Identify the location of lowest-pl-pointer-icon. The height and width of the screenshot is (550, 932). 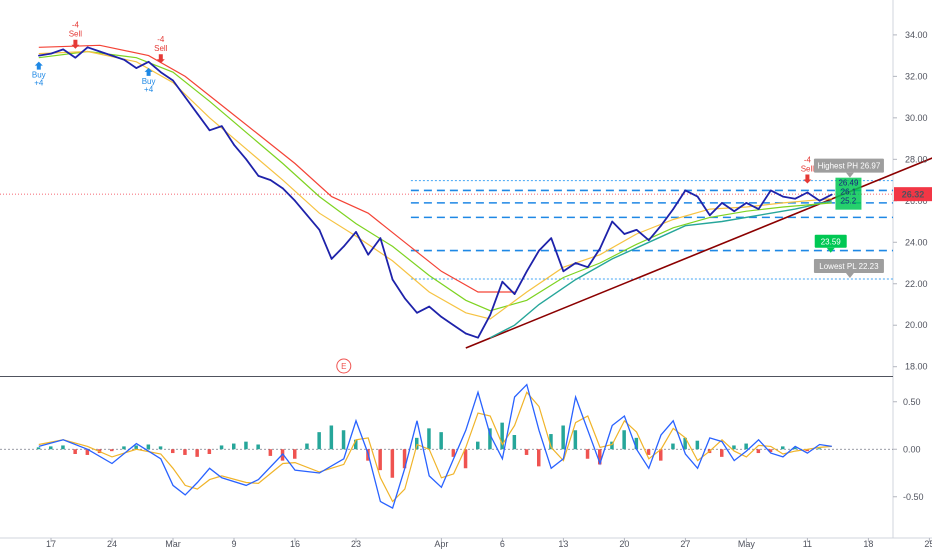
(849, 275).